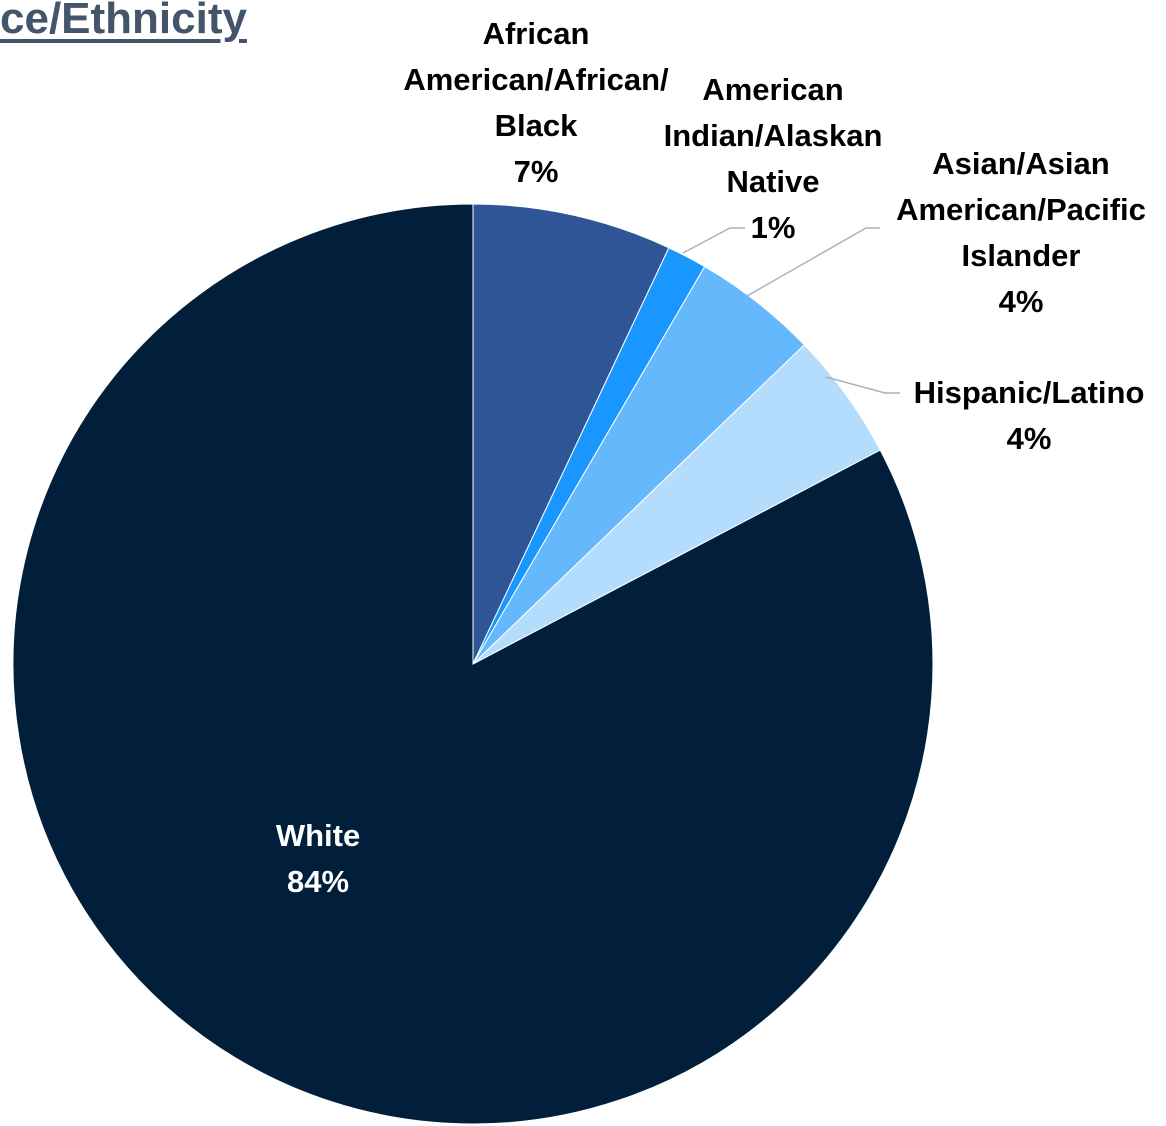 Image resolution: width=1166 pixels, height=1126 pixels. What do you see at coordinates (773, 158) in the screenshot?
I see `slice-label-1: American Indian/Alaskan Native 1%` at bounding box center [773, 158].